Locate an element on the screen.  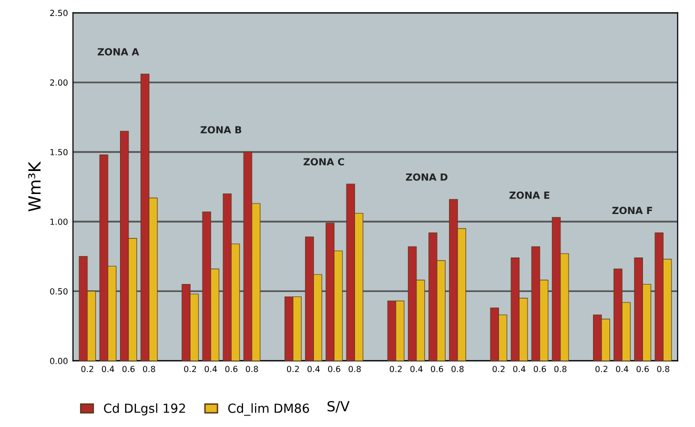
annotation: ZONA F is located at coordinates (632, 210).